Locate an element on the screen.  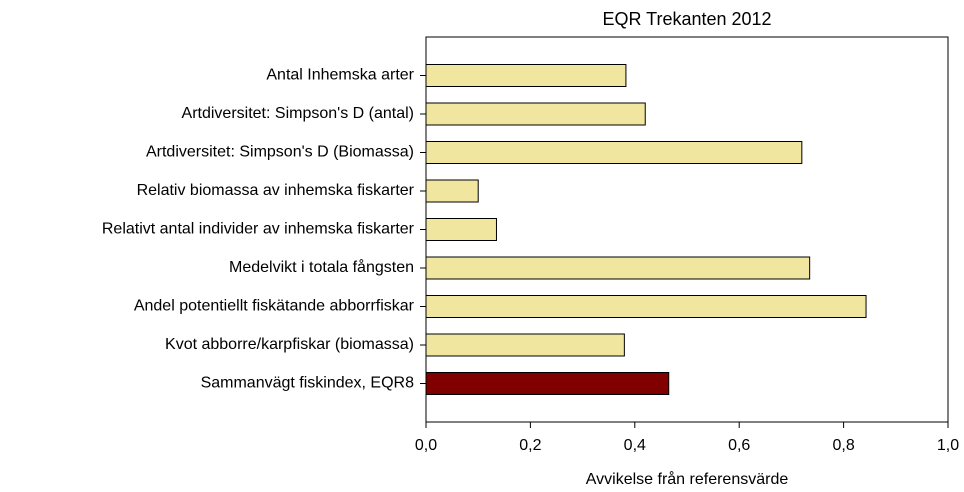
x-tick-label: 0,2 is located at coordinates (530, 445).